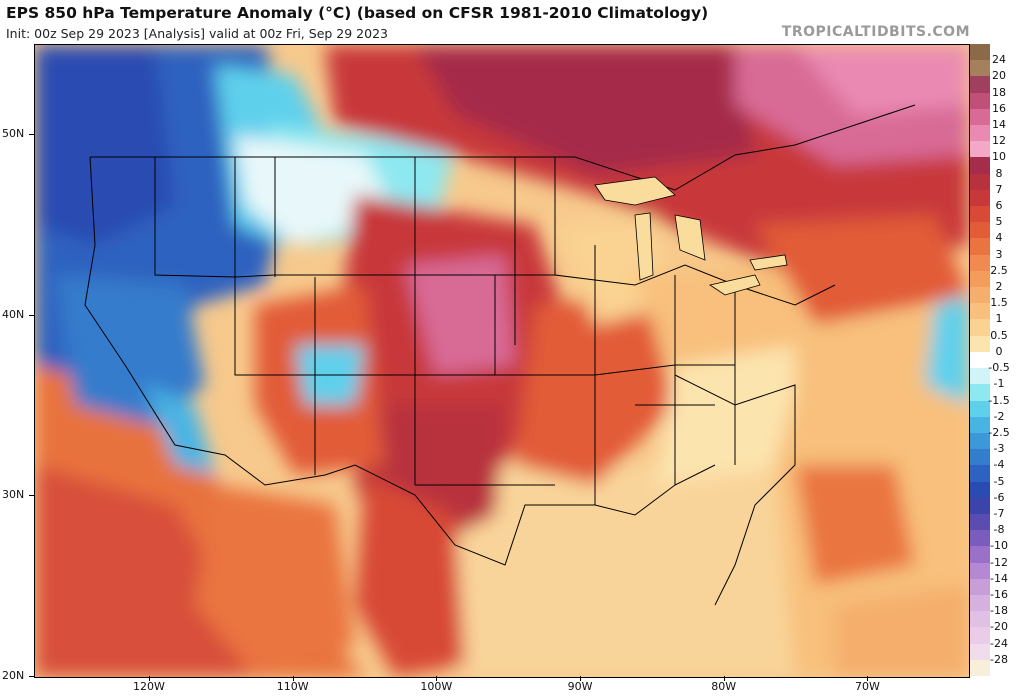  Describe the element at coordinates (999, 270) in the screenshot. I see `colorbar-label: 2.5` at that location.